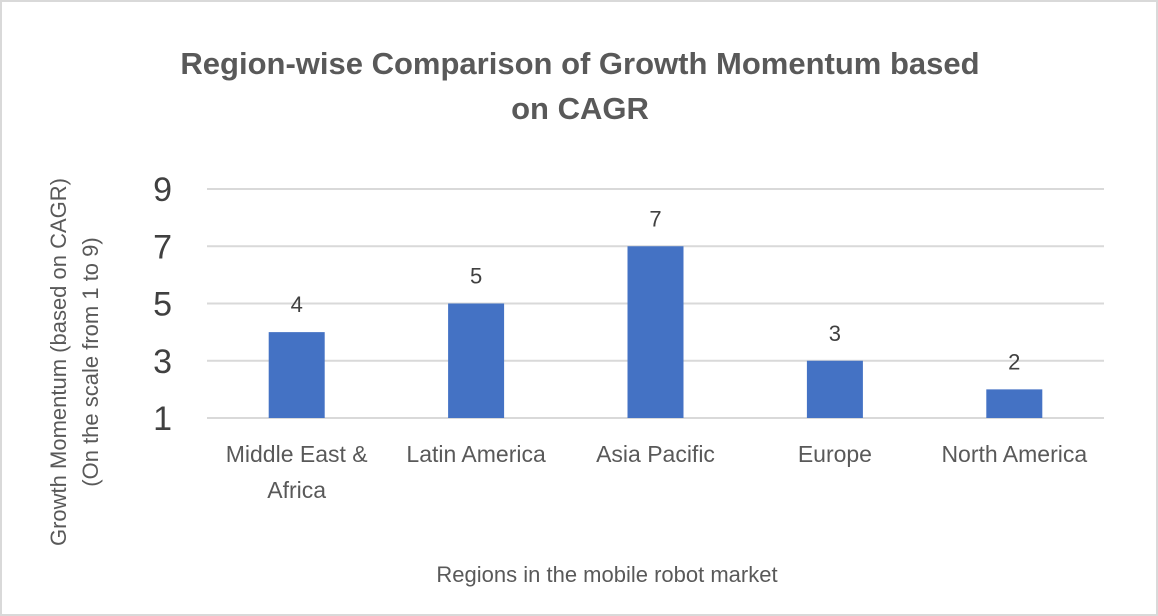 The image size is (1158, 616). What do you see at coordinates (162, 190) in the screenshot?
I see `y-tick-label: 9` at bounding box center [162, 190].